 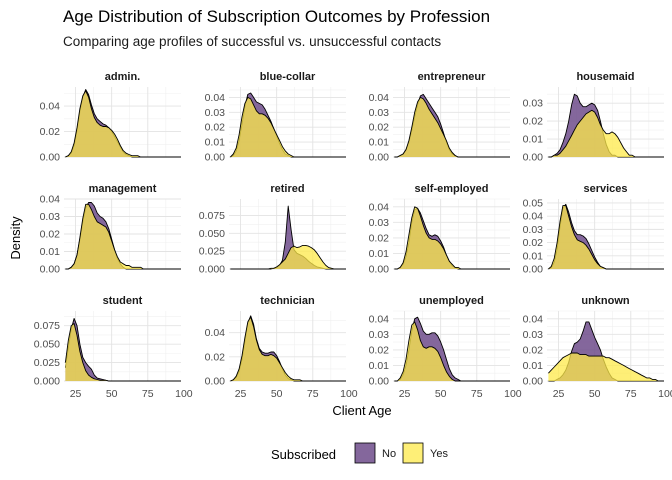 I want to click on facet-panel-admin: admin. 0.00 0.02 0.04, so click(x=110, y=117).